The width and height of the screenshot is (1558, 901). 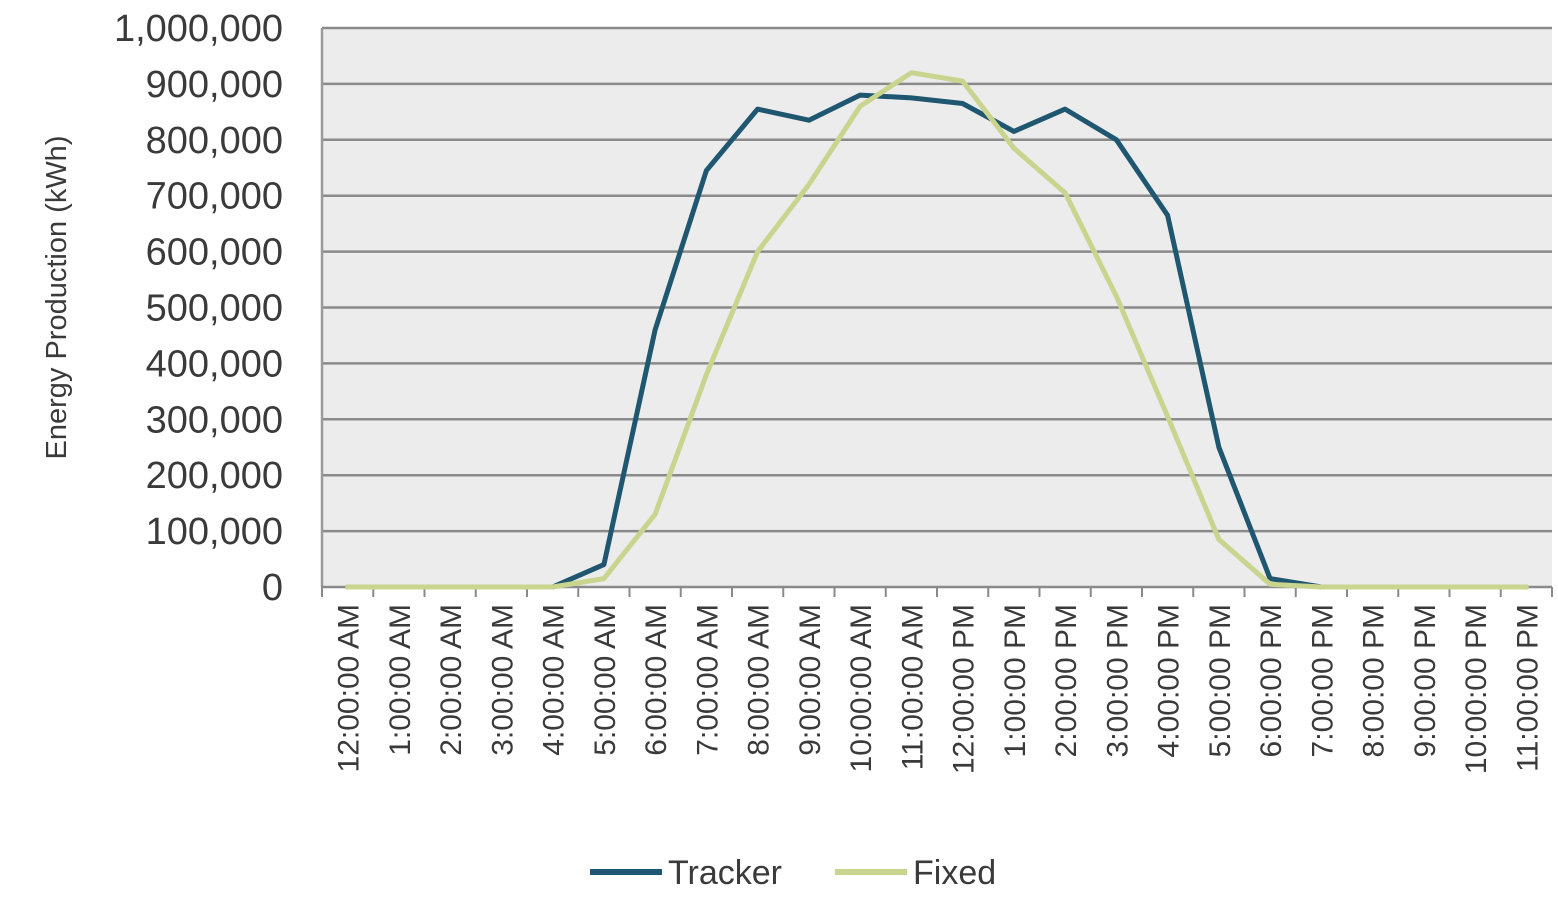 I want to click on y-tick-label: 200,000, so click(x=214, y=476).